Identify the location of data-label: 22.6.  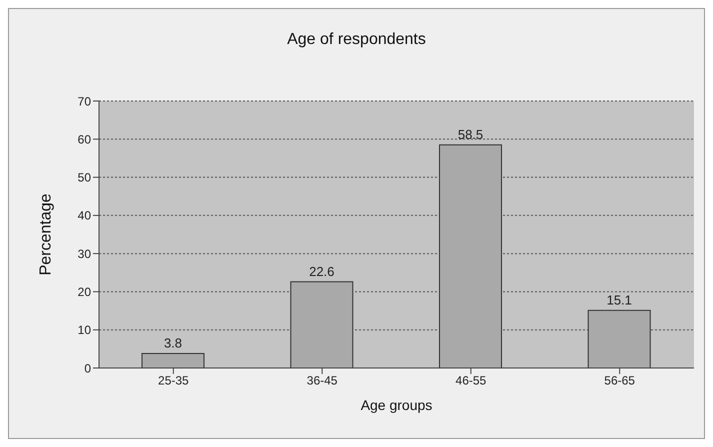
(321, 271).